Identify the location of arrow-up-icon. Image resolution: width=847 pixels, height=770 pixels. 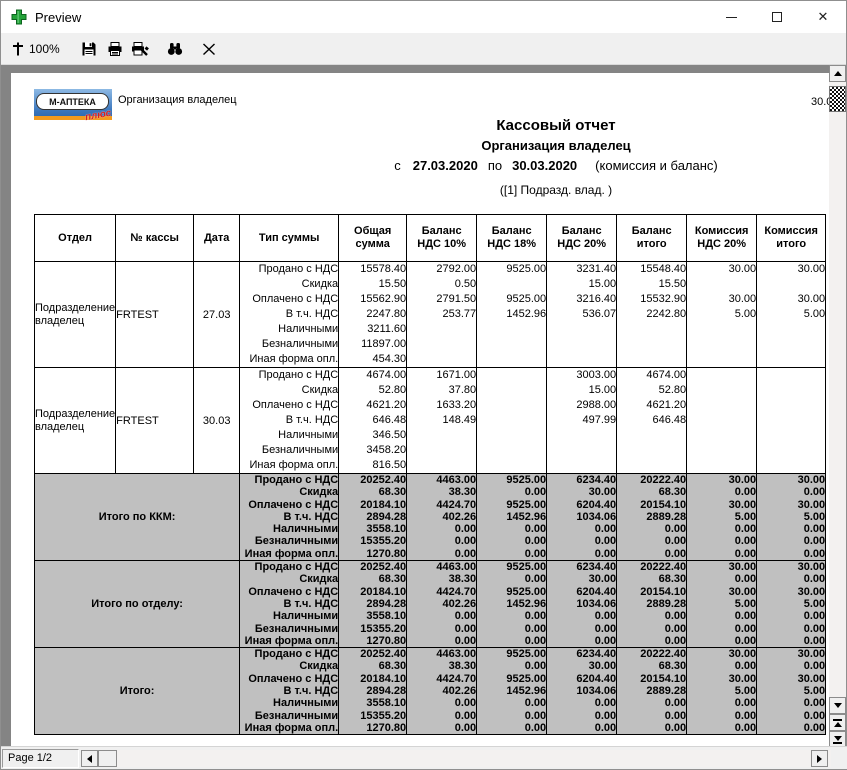
(837, 73).